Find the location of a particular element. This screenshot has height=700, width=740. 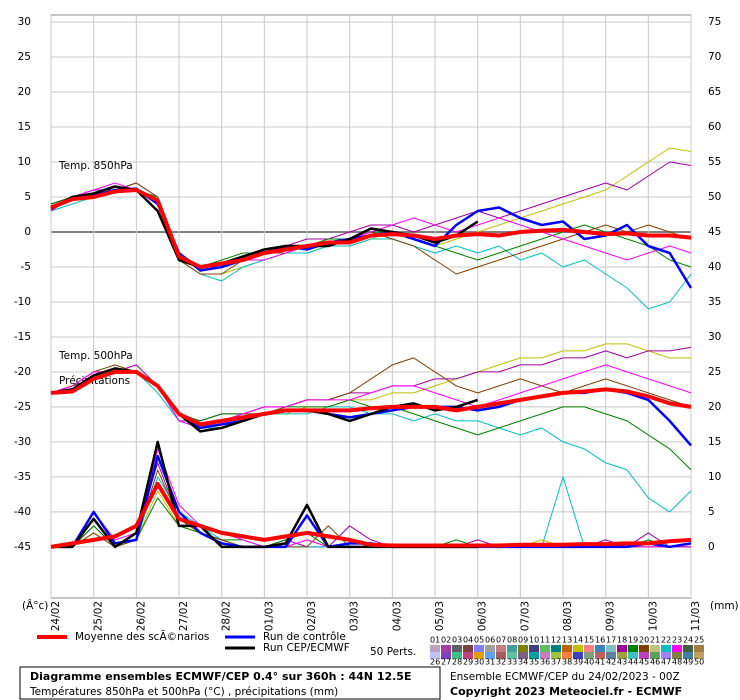

pert-label: 44 is located at coordinates (633, 662).